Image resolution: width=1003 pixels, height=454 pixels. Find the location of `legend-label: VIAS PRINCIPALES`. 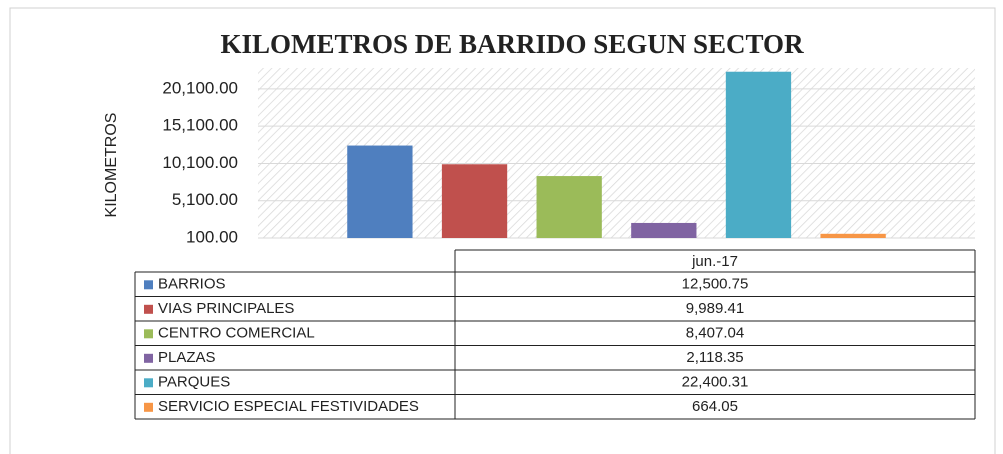

legend-label: VIAS PRINCIPALES is located at coordinates (226, 308).